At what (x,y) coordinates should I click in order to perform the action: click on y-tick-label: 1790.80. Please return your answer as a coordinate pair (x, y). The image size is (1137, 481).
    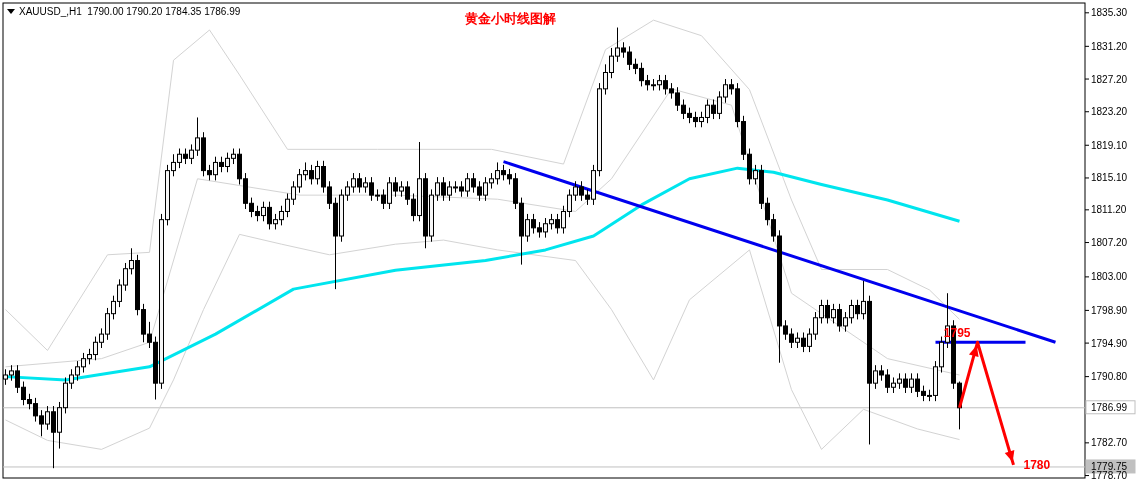
    Looking at the image, I should click on (1109, 377).